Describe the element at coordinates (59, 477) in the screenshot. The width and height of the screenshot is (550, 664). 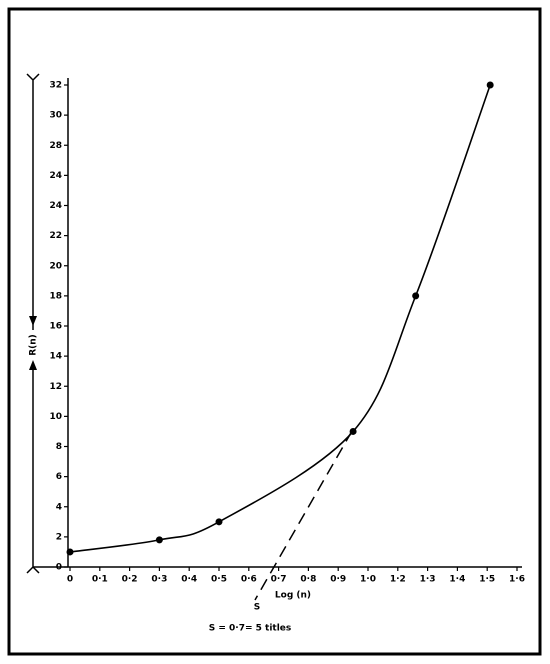
I see `y-tick-label: 6` at that location.